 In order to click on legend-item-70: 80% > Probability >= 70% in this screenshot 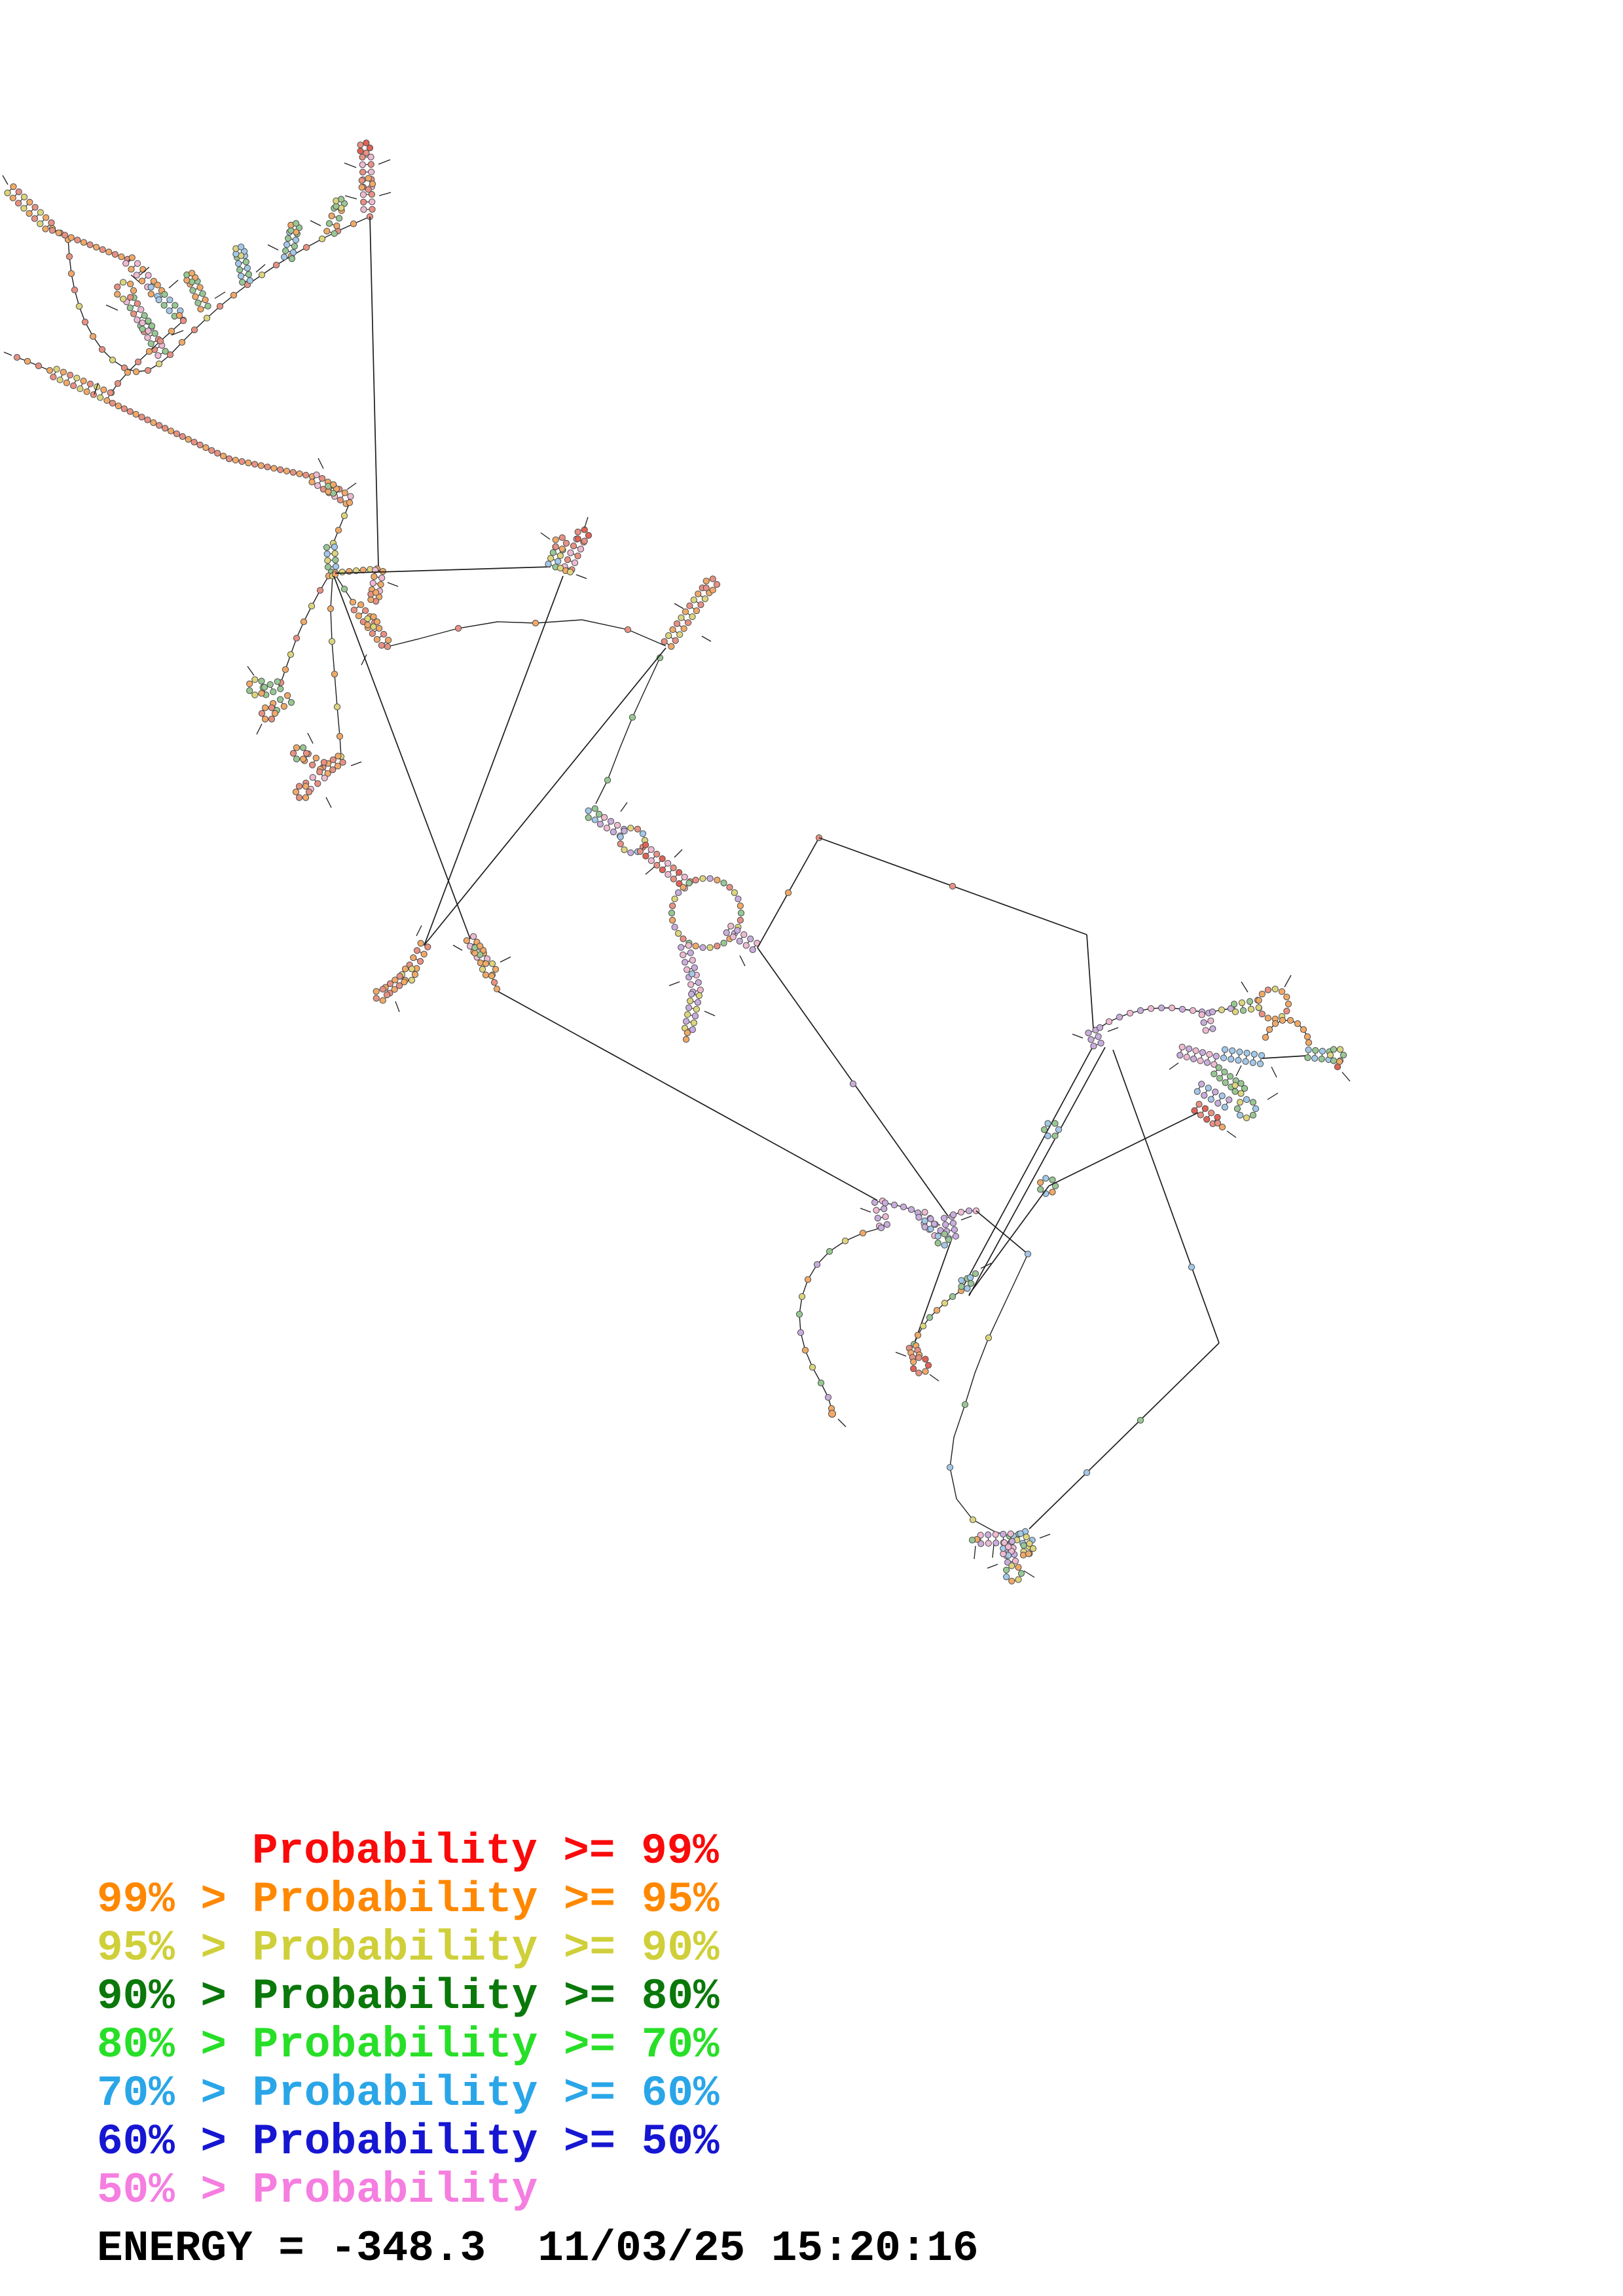, I will do `click(408, 2045)`.